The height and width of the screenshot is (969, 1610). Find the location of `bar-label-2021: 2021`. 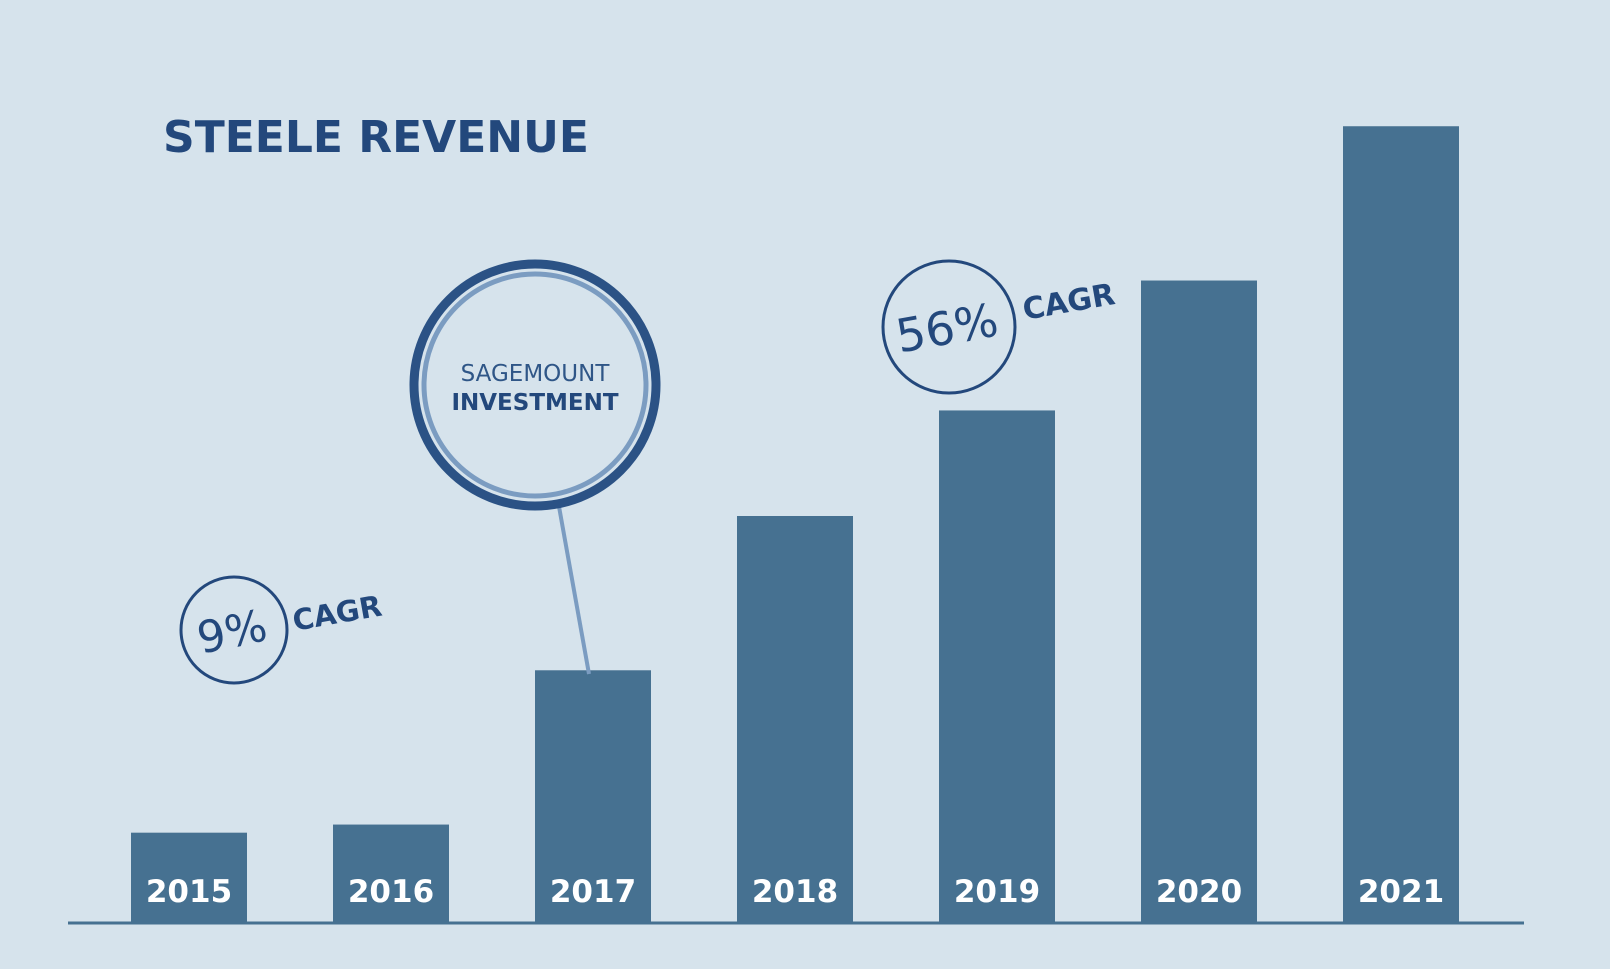

bar-label-2021: 2021 is located at coordinates (1401, 892).